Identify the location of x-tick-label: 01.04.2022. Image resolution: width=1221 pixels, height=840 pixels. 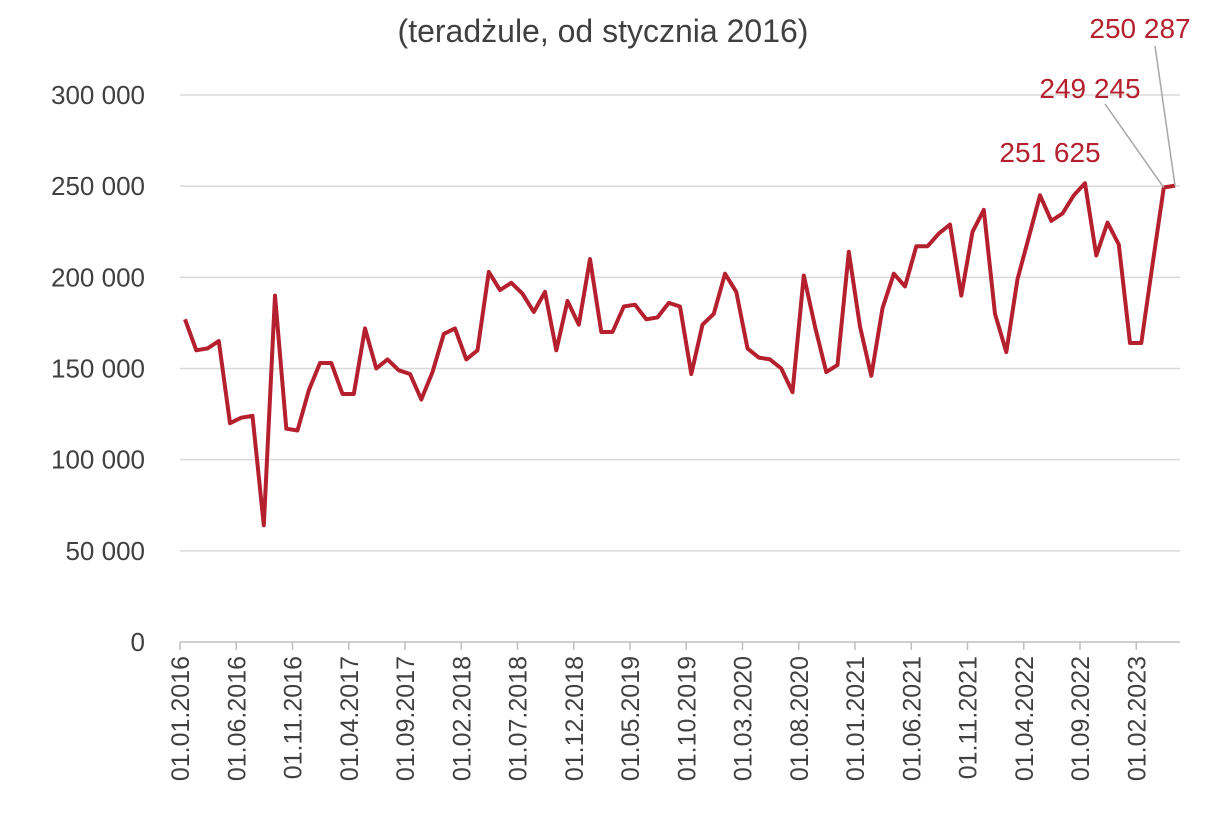
(1025, 718).